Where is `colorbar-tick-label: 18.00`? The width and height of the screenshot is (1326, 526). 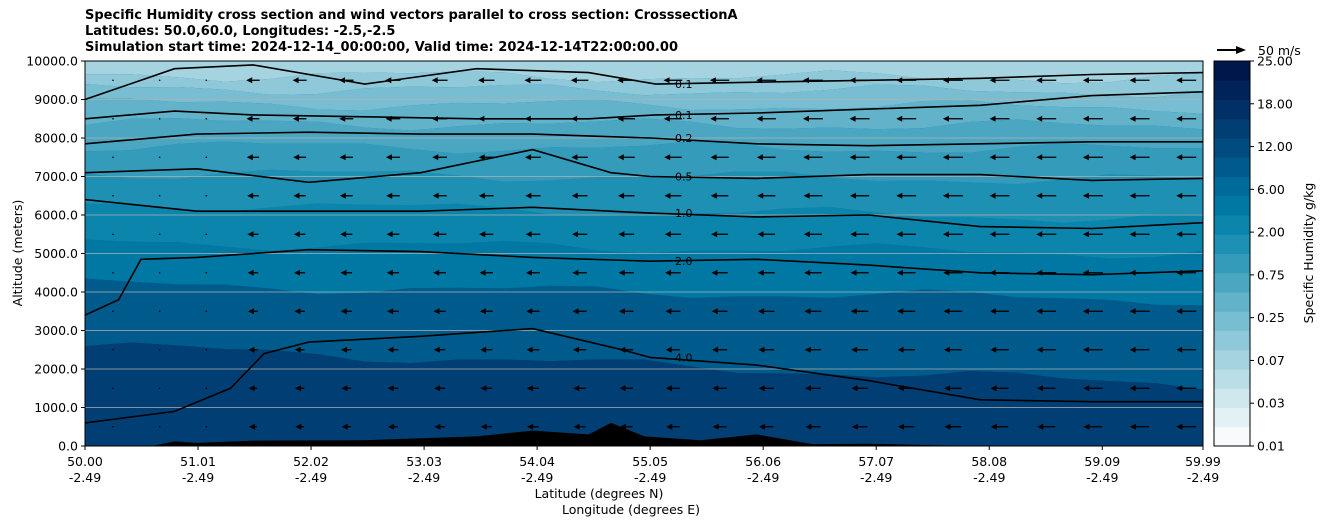 colorbar-tick-label: 18.00 is located at coordinates (1275, 103).